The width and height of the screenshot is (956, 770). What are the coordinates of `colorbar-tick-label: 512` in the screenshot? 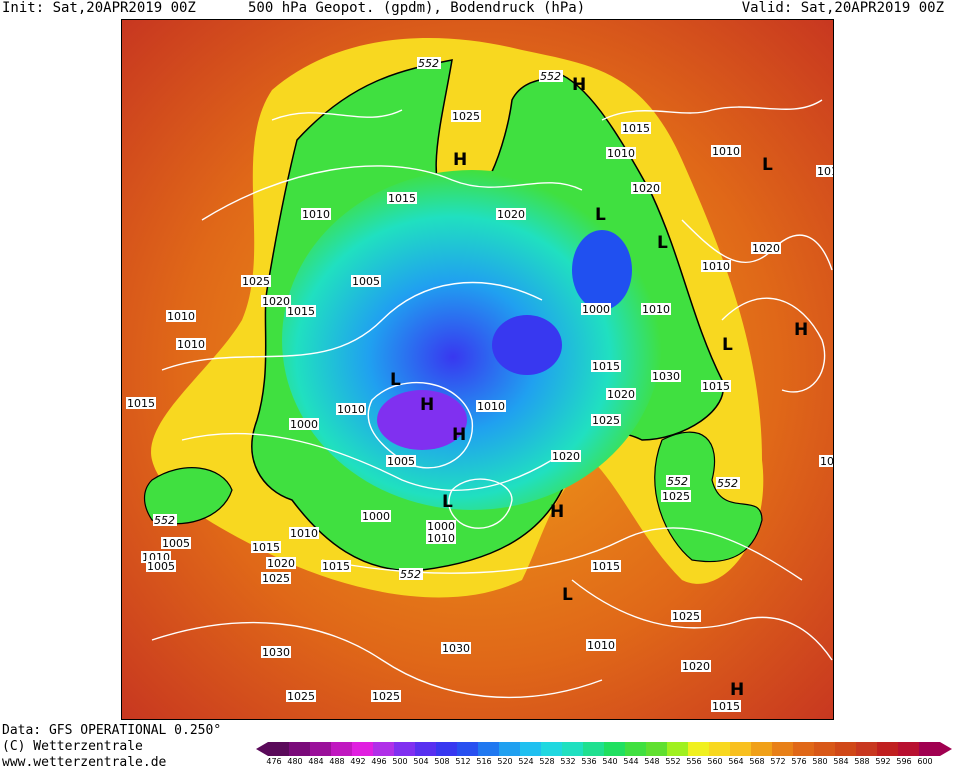 It's located at (463, 761).